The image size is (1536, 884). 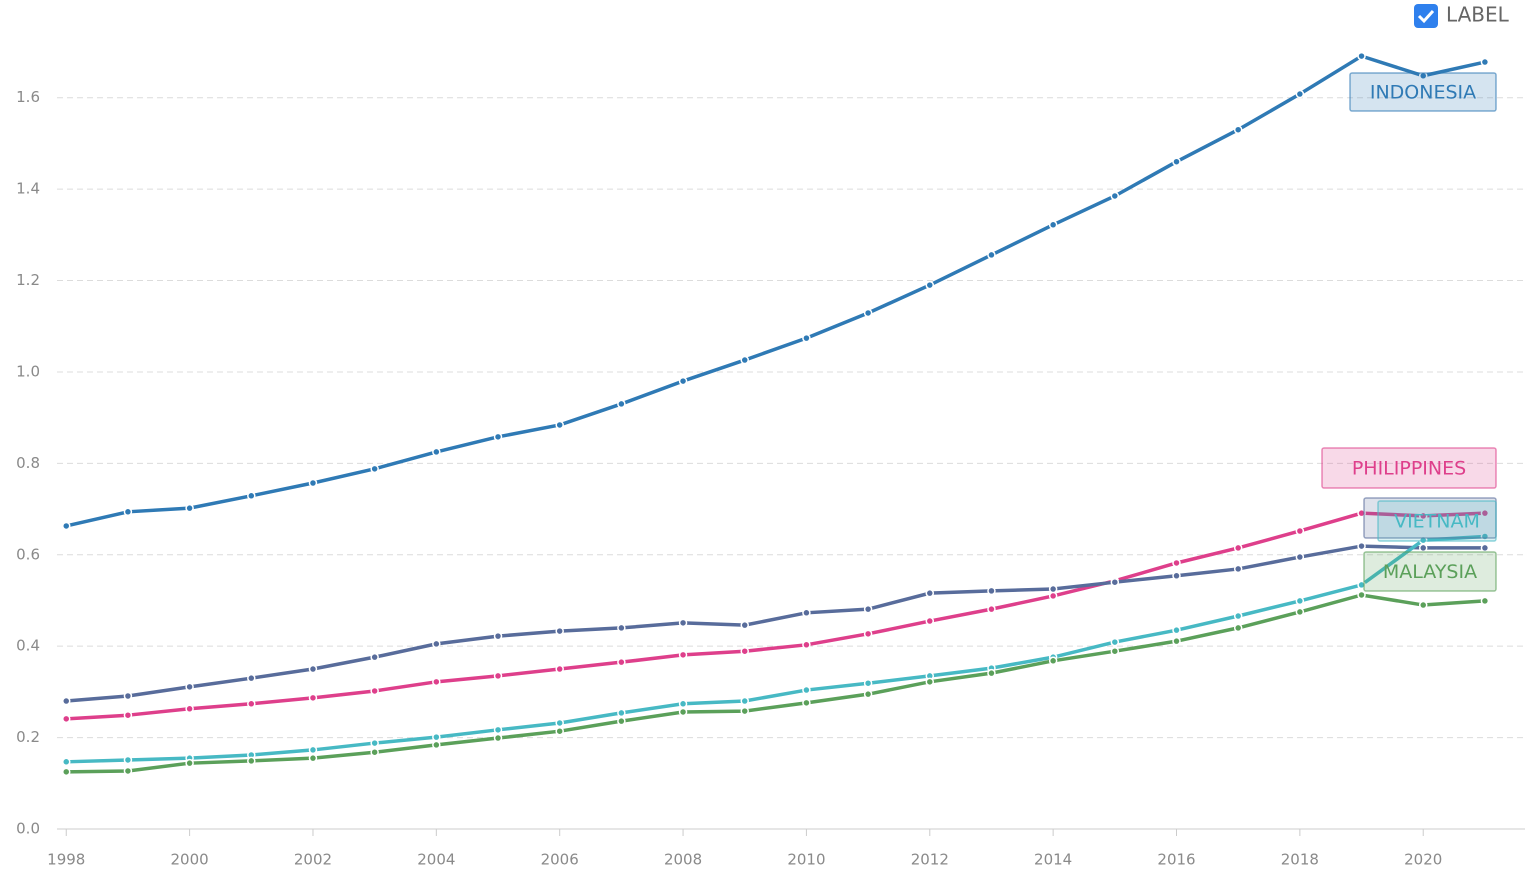 I want to click on series-label-text: INDONESIA, so click(x=1423, y=93).